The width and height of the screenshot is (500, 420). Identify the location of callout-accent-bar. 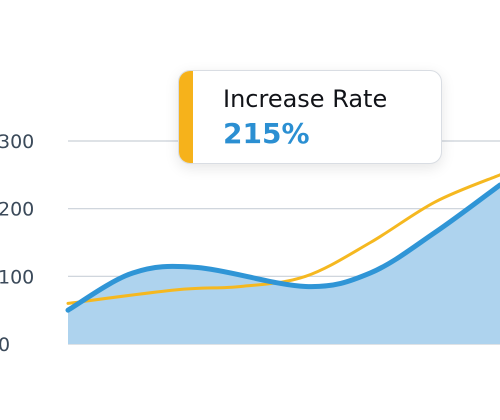
(186, 117).